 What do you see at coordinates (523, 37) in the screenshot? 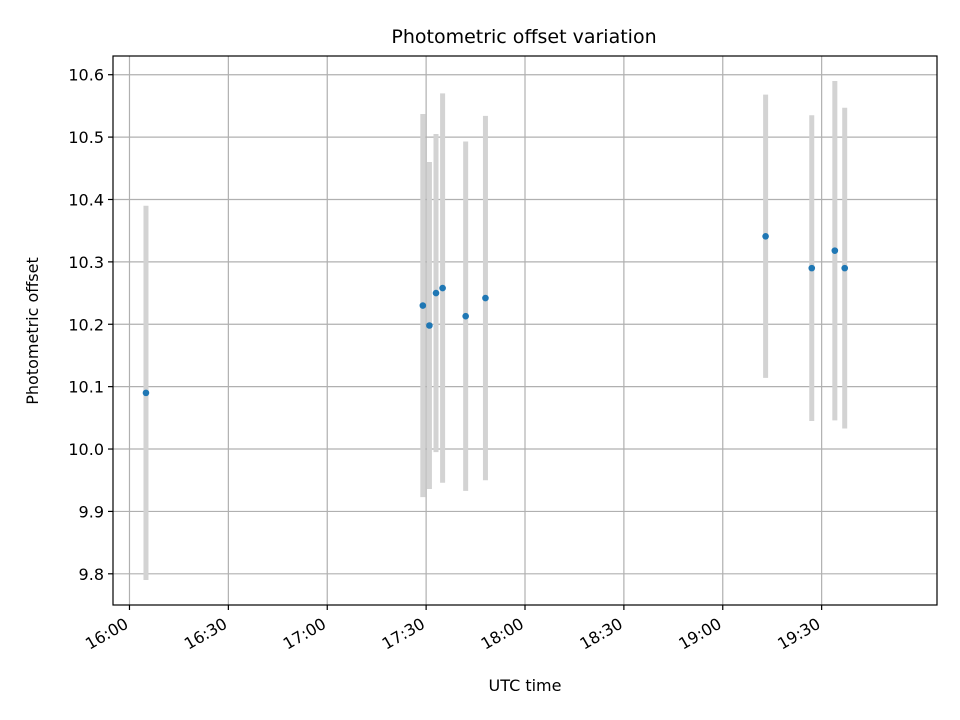
I see `chart-title: Photometric offset variation` at bounding box center [523, 37].